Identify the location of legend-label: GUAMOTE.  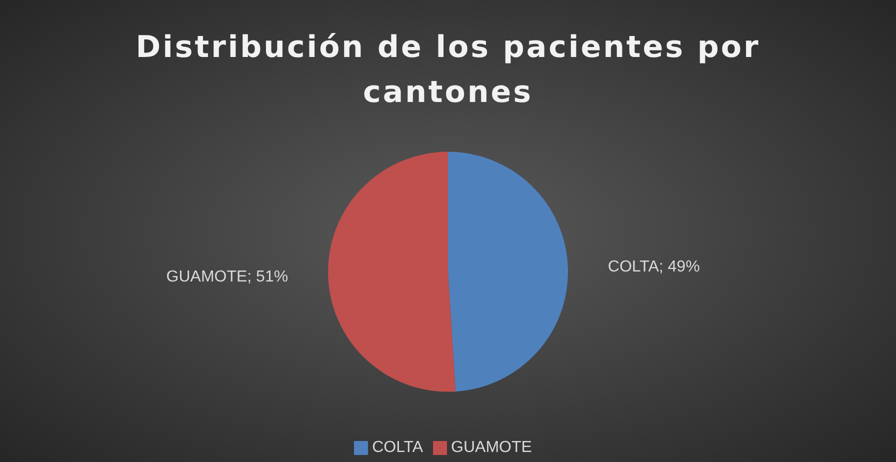
(491, 447).